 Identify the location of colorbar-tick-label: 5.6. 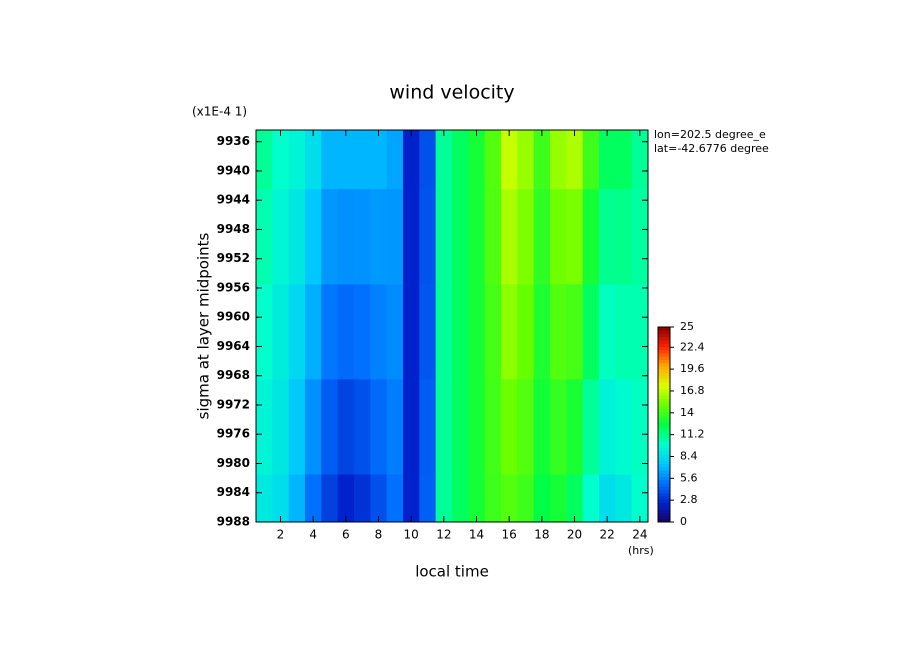
(689, 477).